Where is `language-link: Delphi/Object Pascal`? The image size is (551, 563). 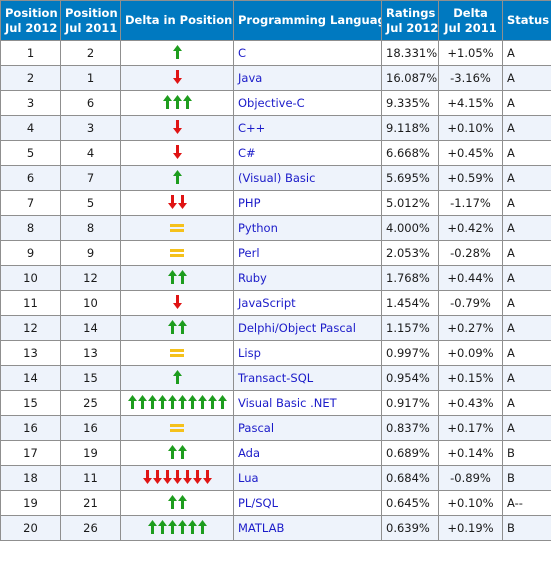 language-link: Delphi/Object Pascal is located at coordinates (307, 328).